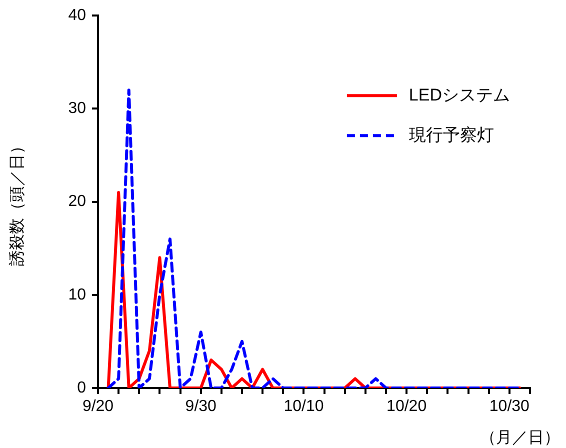 This screenshot has height=448, width=566. I want to click on y-tick-label: 20, so click(77, 201).